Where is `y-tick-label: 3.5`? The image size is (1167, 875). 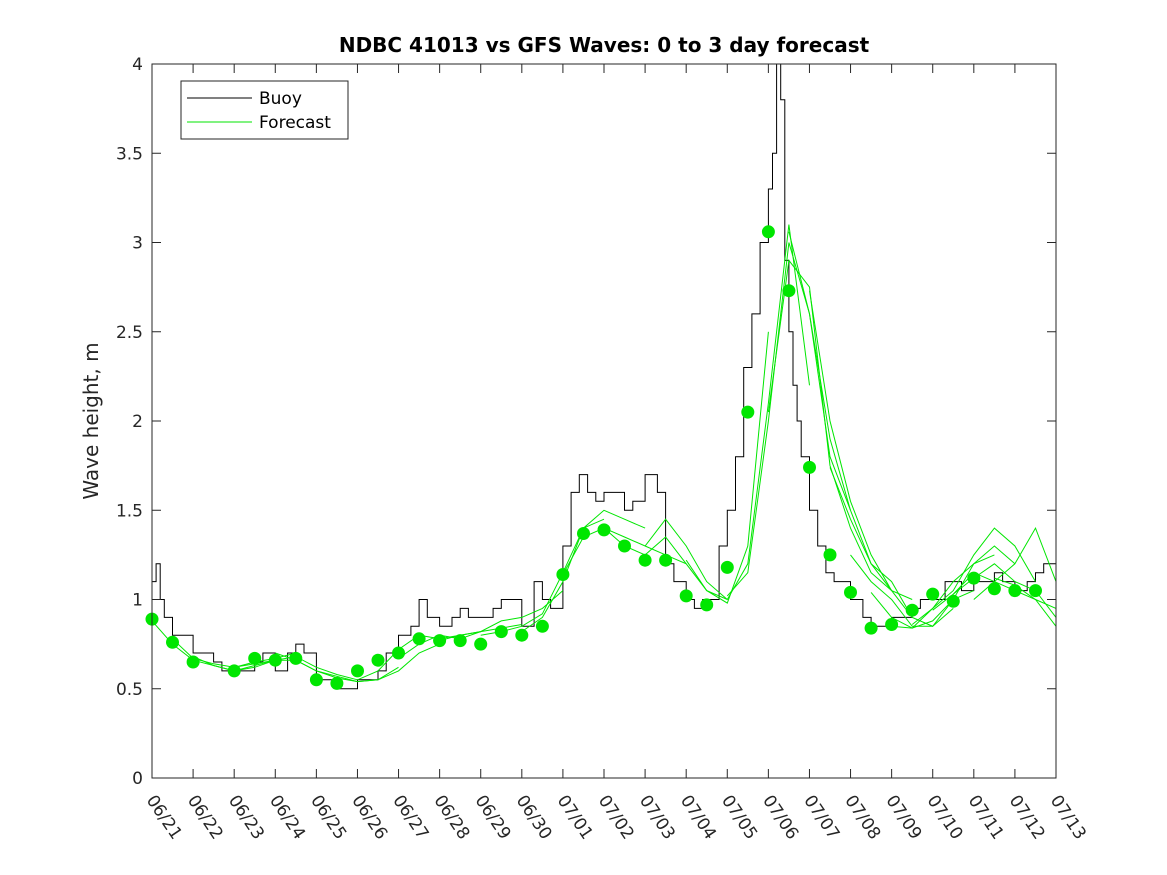
y-tick-label: 3.5 is located at coordinates (129, 154).